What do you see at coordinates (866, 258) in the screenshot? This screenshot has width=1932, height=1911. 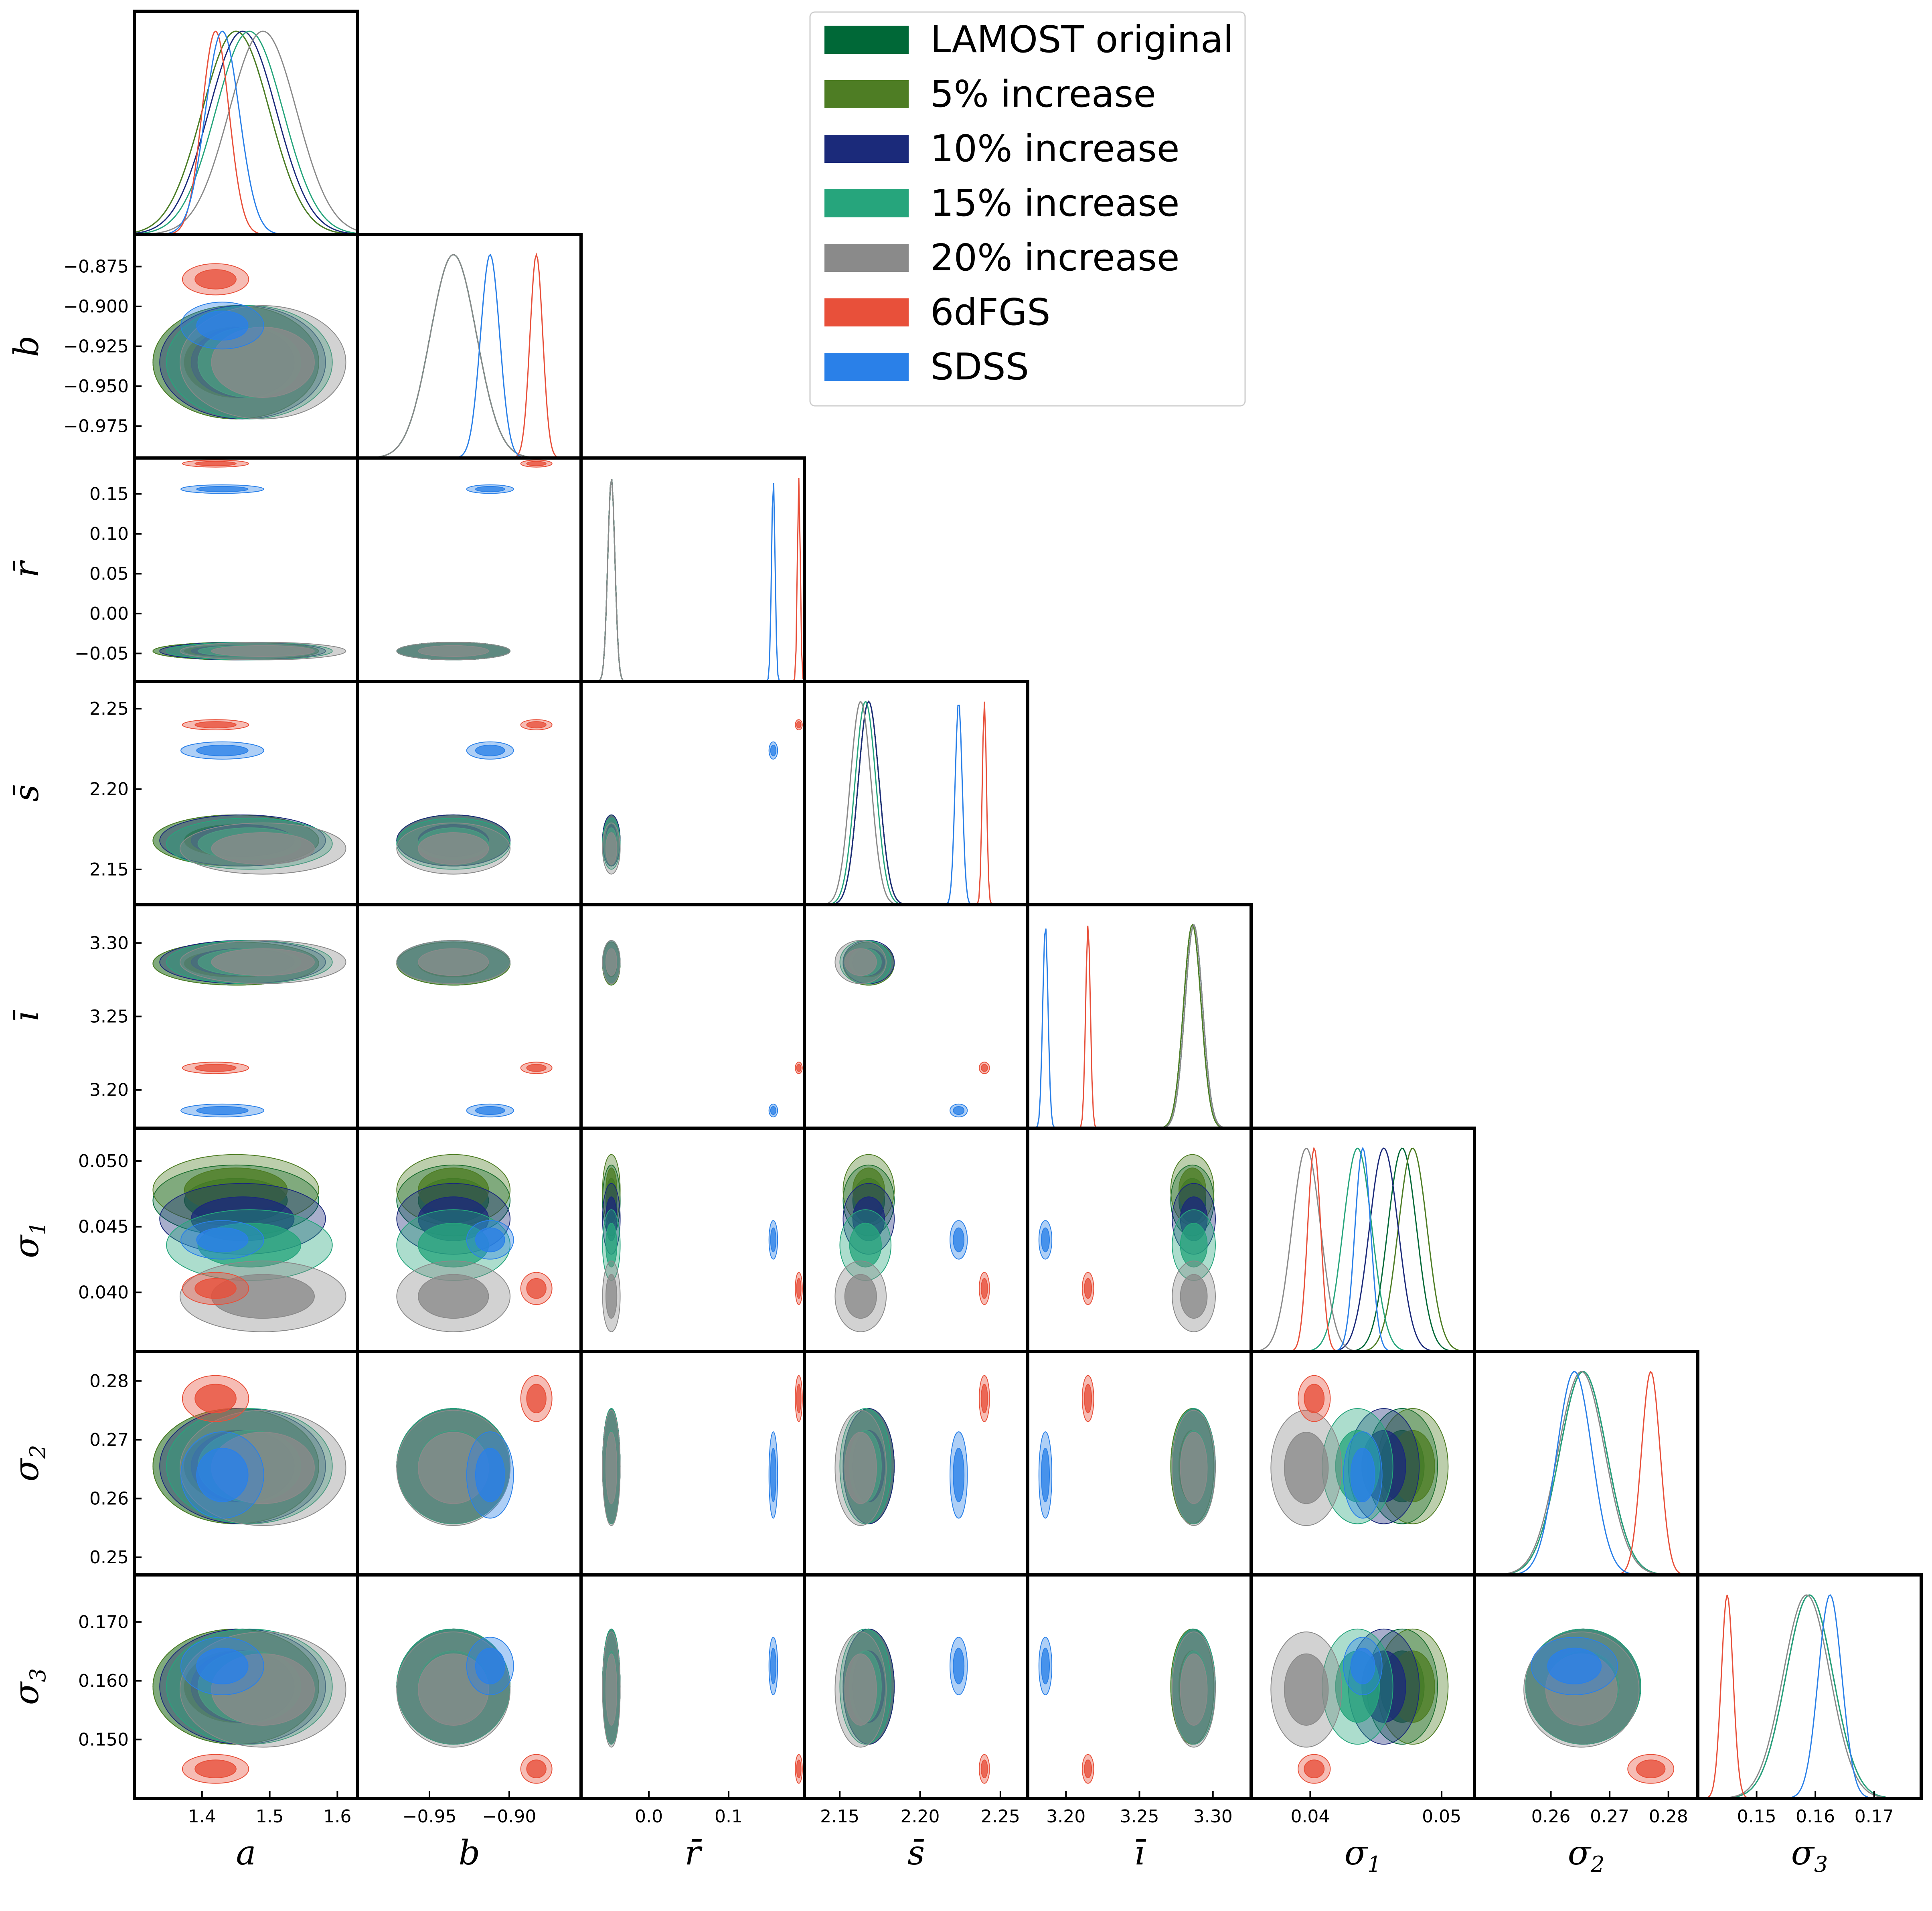 I see `legend-swatch-20pct-increase` at bounding box center [866, 258].